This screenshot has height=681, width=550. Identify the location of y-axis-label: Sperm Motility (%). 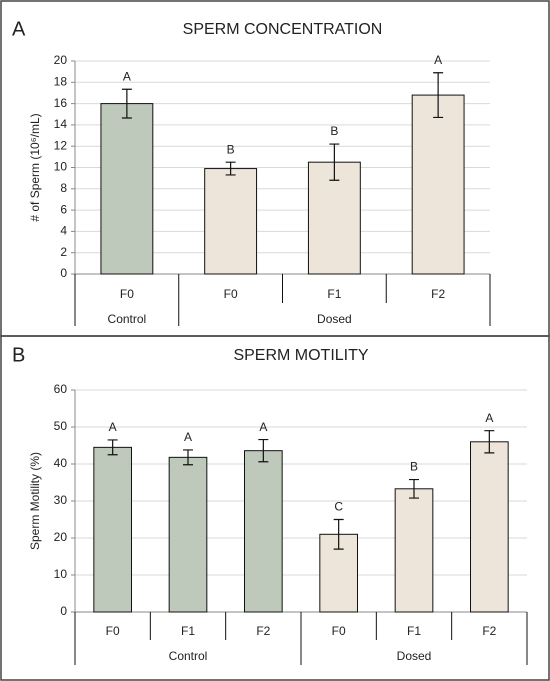
(35, 501).